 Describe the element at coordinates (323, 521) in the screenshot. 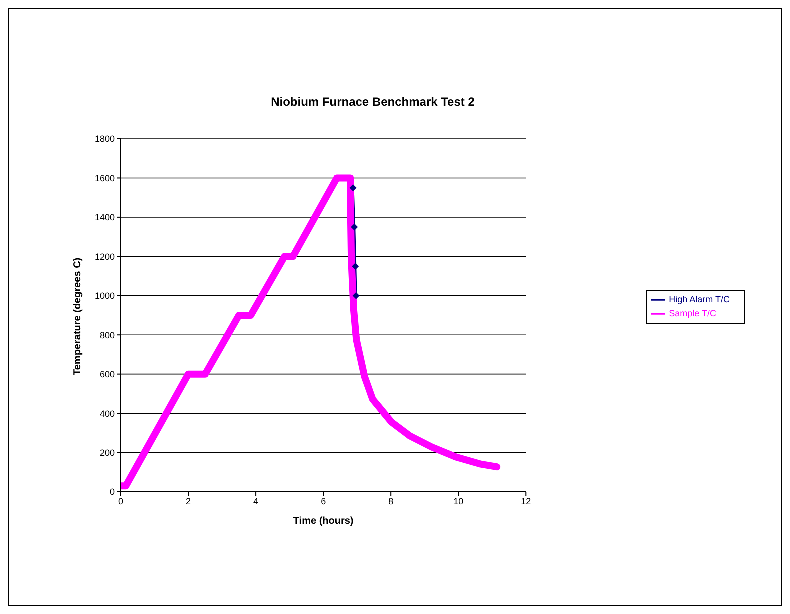

I see `x-axis-title: Time (hours)` at that location.